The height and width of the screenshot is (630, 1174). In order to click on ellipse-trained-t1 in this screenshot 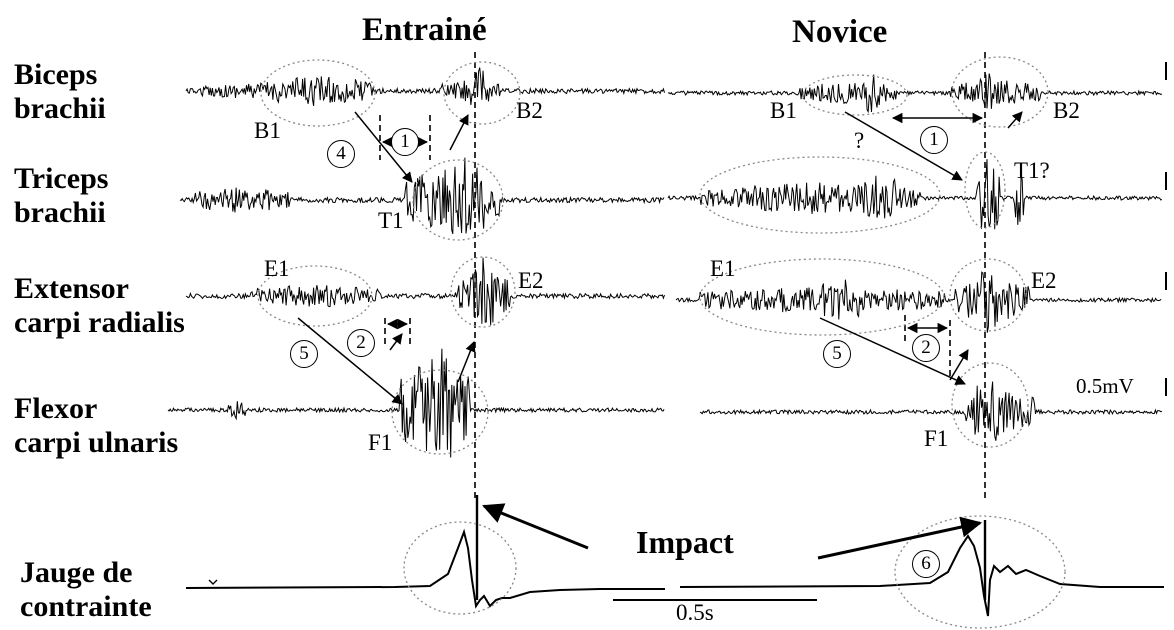, I will do `click(458, 200)`.